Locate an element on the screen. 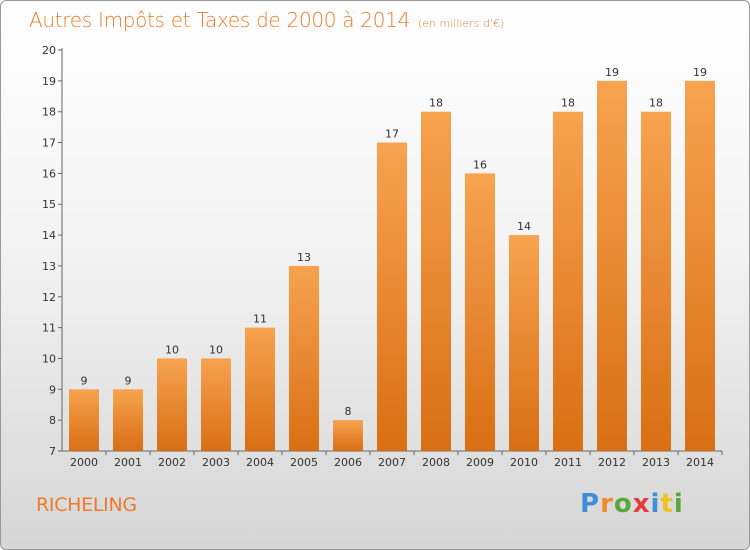  data-label: 16 is located at coordinates (480, 164).